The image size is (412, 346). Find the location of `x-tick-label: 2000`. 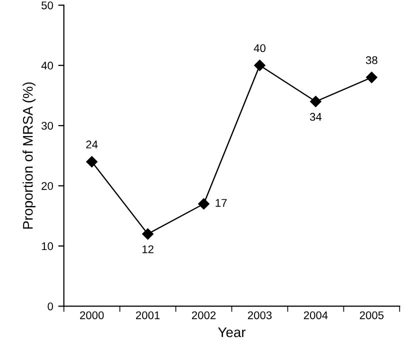

x-tick-label: 2000 is located at coordinates (92, 315).